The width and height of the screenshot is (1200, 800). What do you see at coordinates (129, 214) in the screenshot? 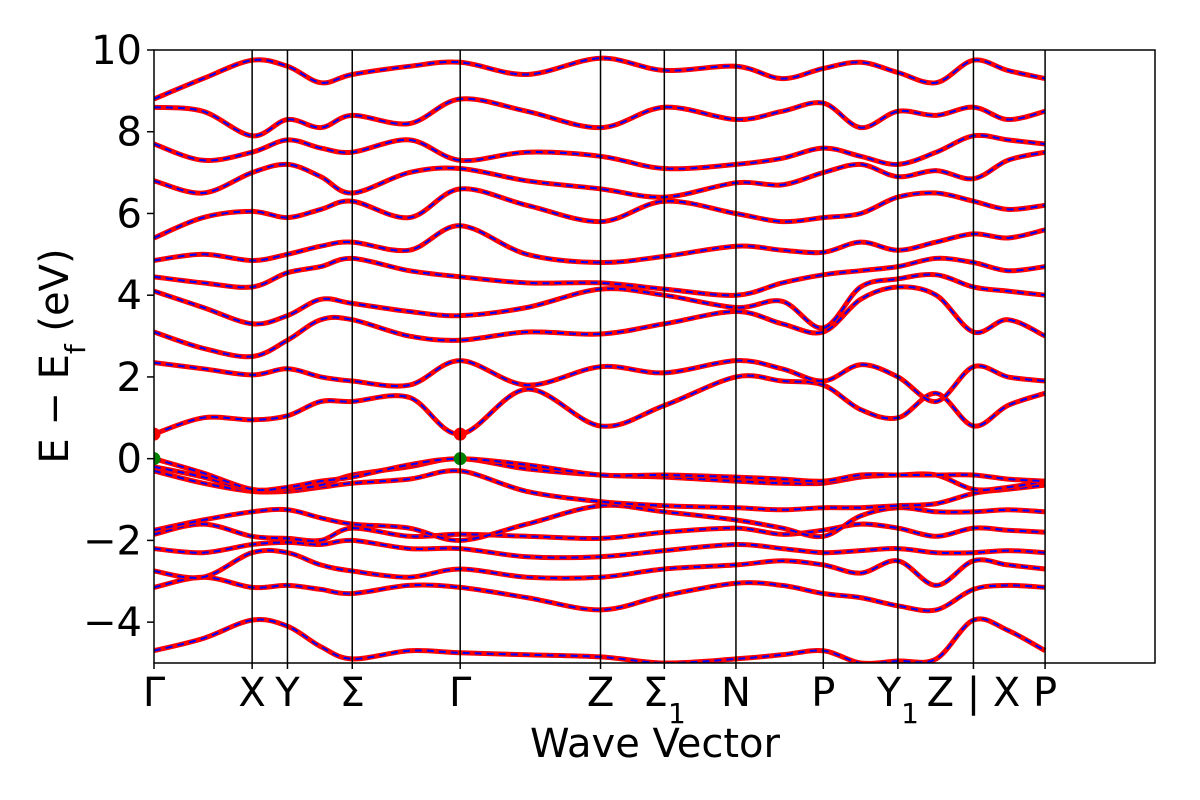
I see `y-tick-label-5: 6` at bounding box center [129, 214].